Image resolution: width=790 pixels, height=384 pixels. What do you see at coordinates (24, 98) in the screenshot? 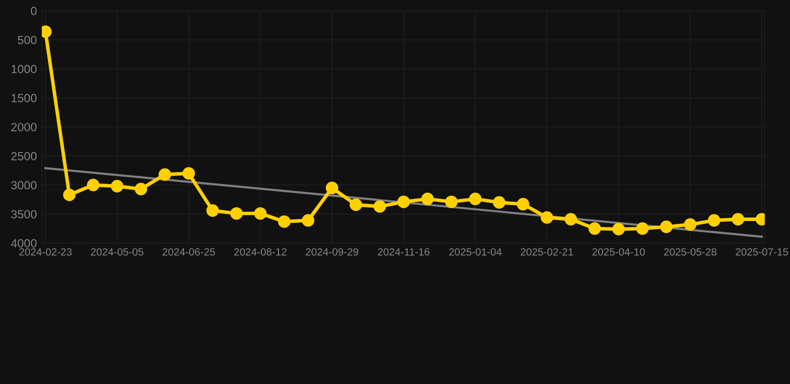
I see `y-tick-label: 1500` at bounding box center [24, 98].